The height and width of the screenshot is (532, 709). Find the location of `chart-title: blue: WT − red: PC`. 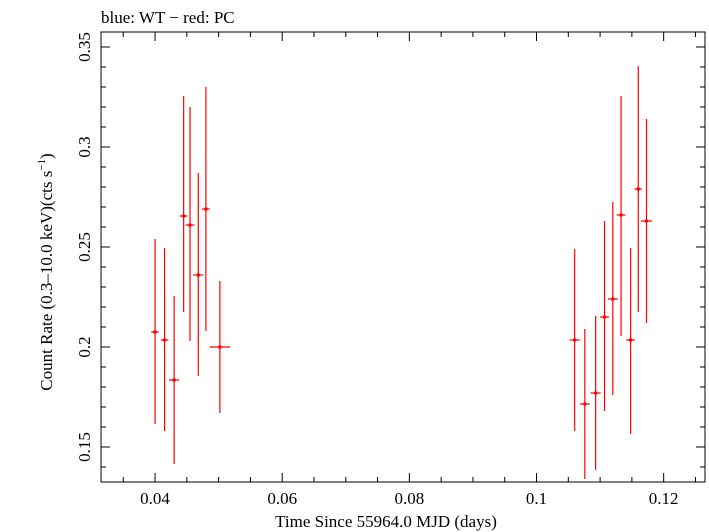

chart-title: blue: WT − red: PC is located at coordinates (168, 17).